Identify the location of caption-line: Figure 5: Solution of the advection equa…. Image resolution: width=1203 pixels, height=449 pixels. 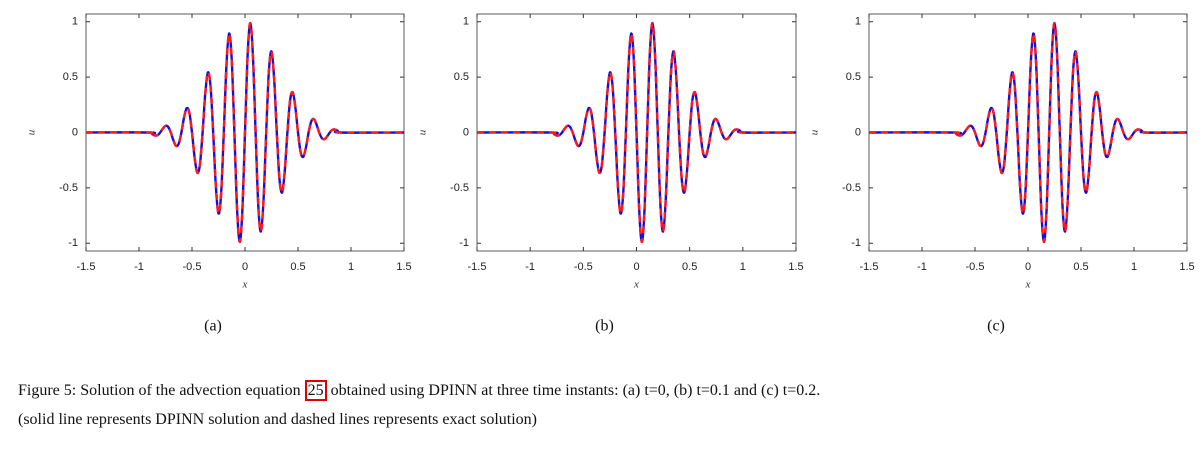
(419, 390).